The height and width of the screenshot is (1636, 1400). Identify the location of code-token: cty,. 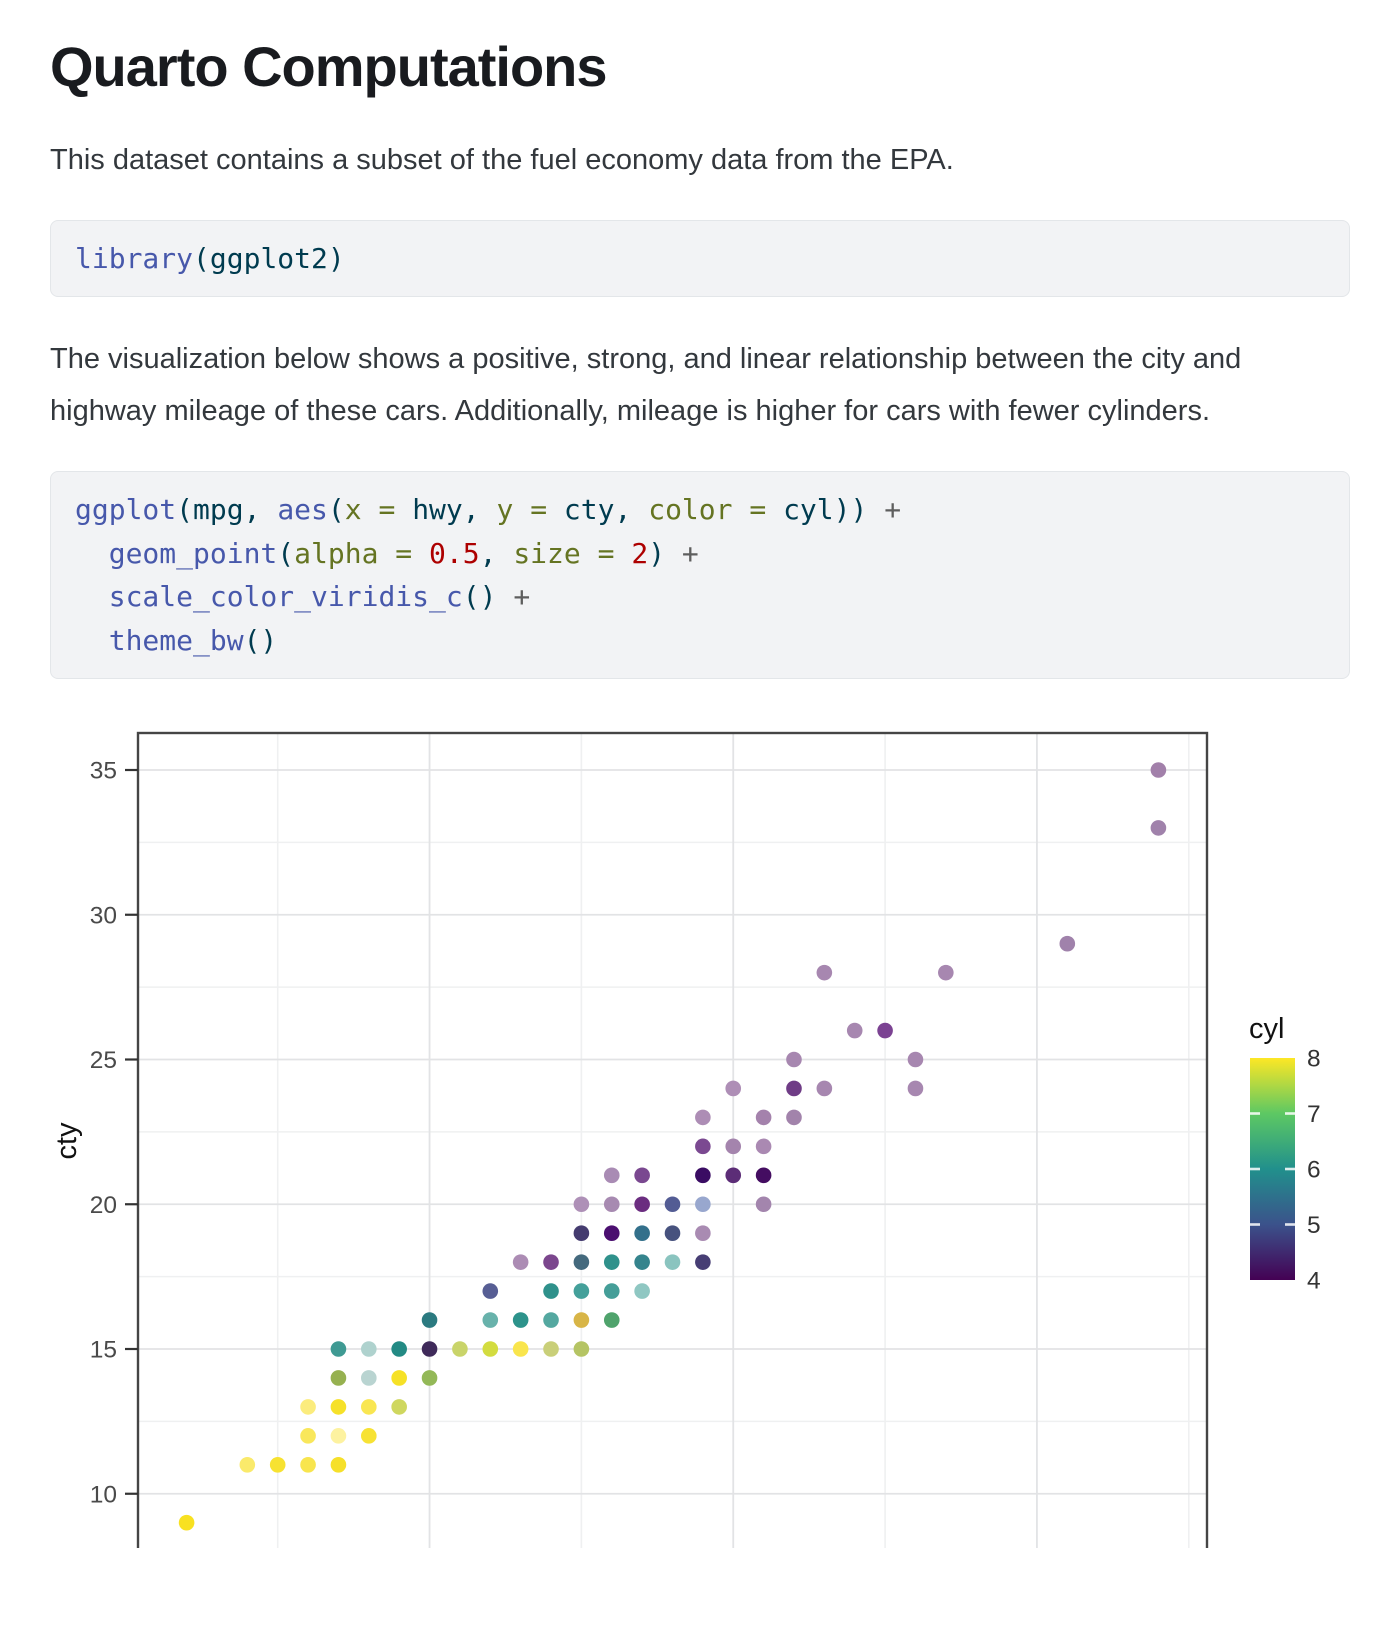
(606, 510).